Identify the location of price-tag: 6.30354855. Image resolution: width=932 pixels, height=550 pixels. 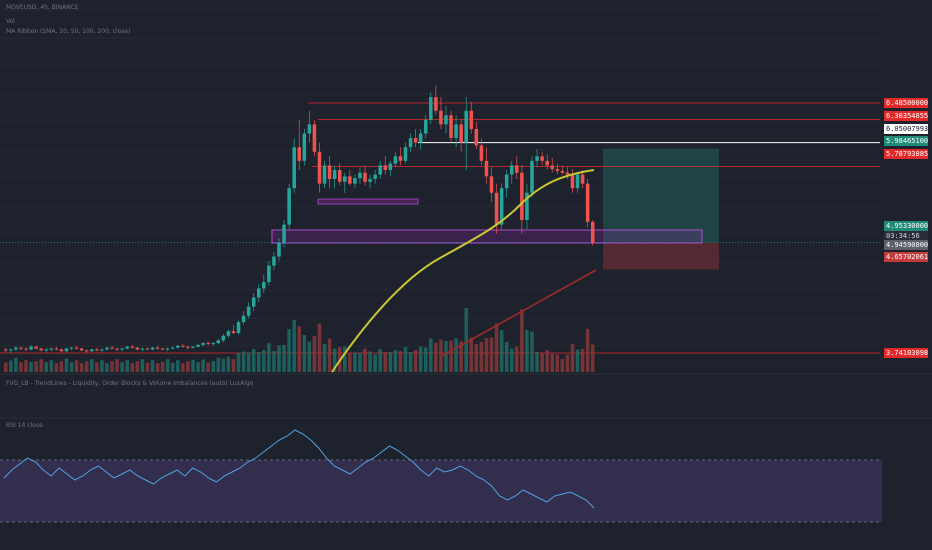
(906, 116).